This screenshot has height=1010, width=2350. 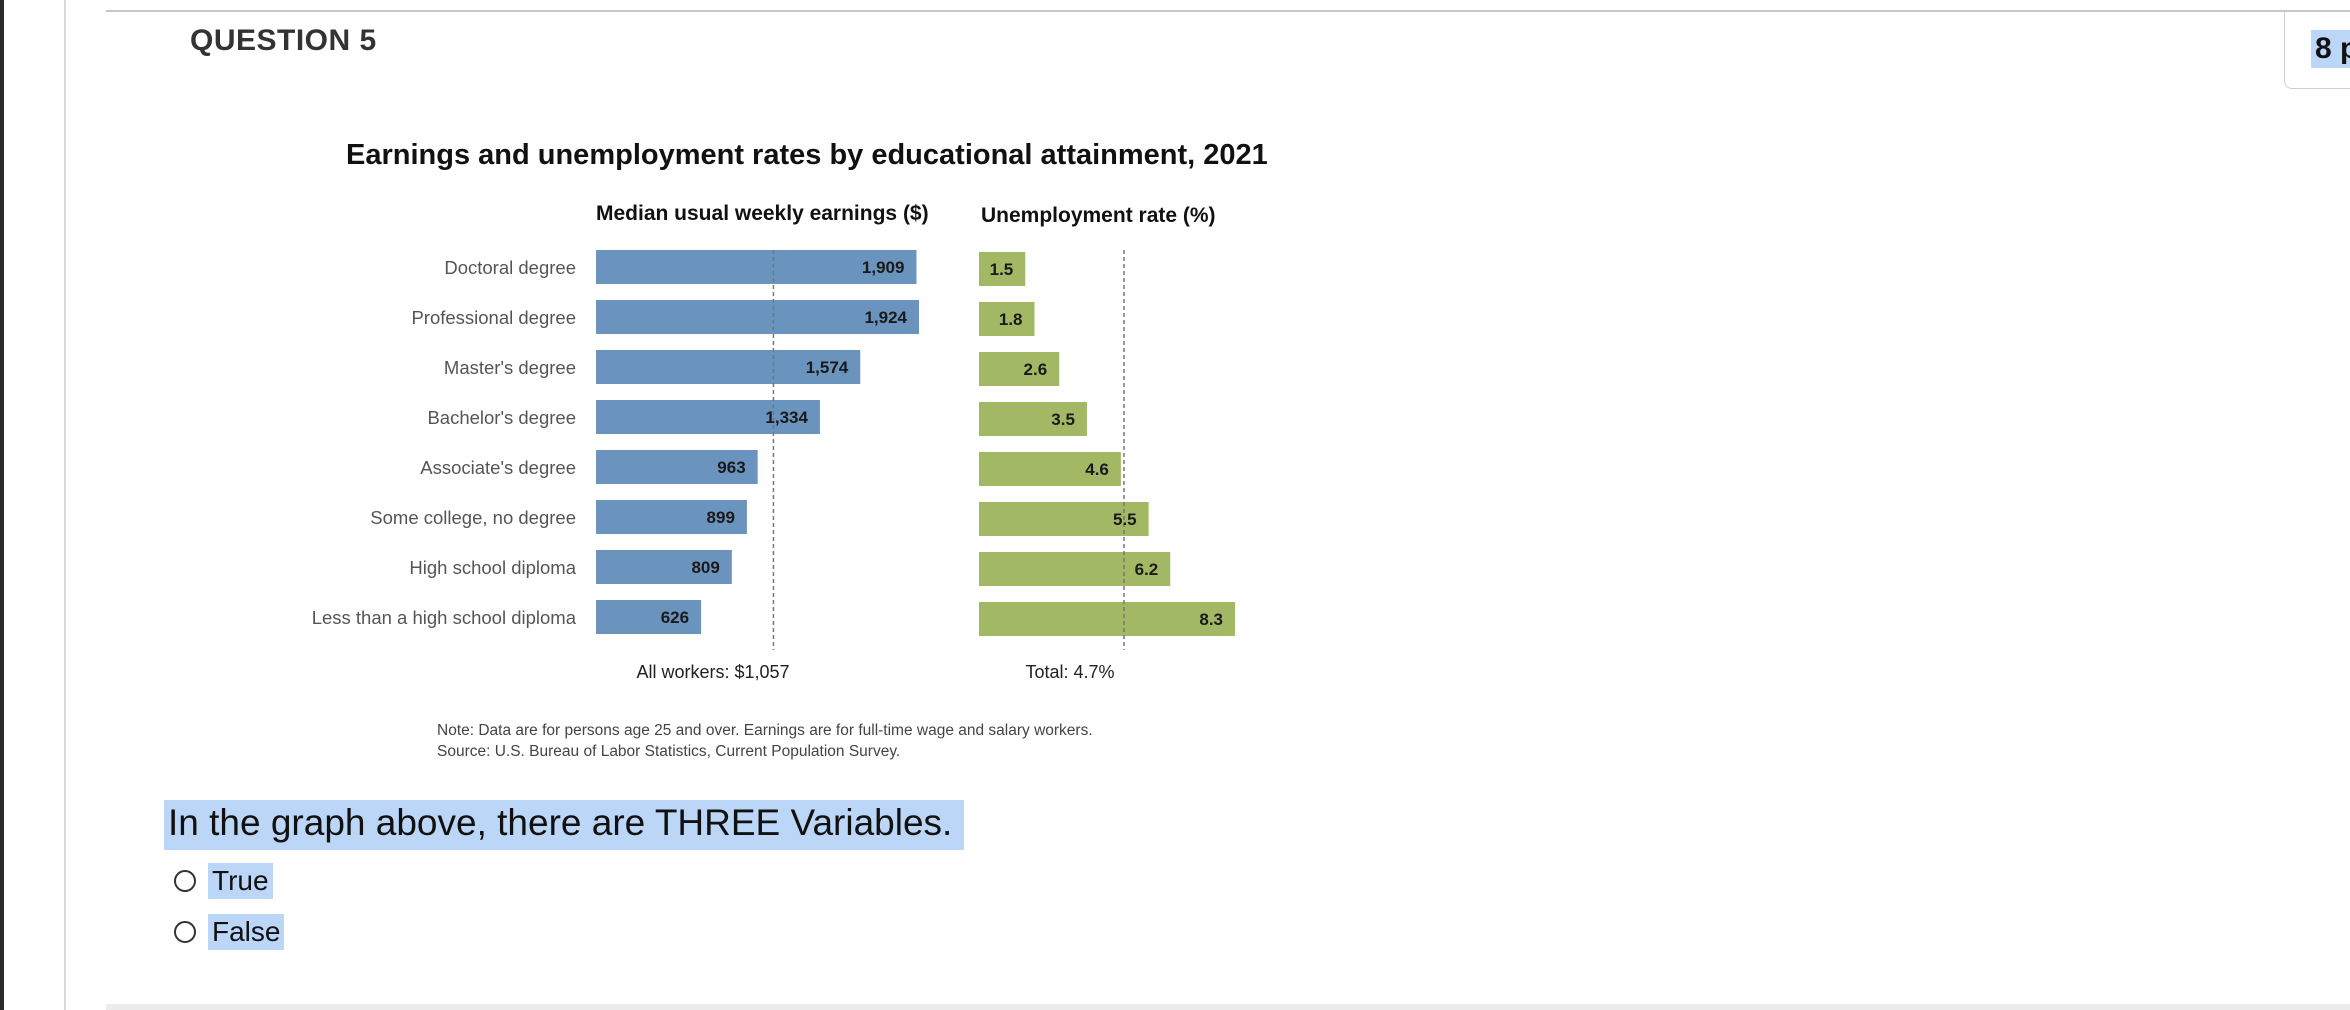 What do you see at coordinates (1211, 619) in the screenshot?
I see `unemployment-value-label: 8.3` at bounding box center [1211, 619].